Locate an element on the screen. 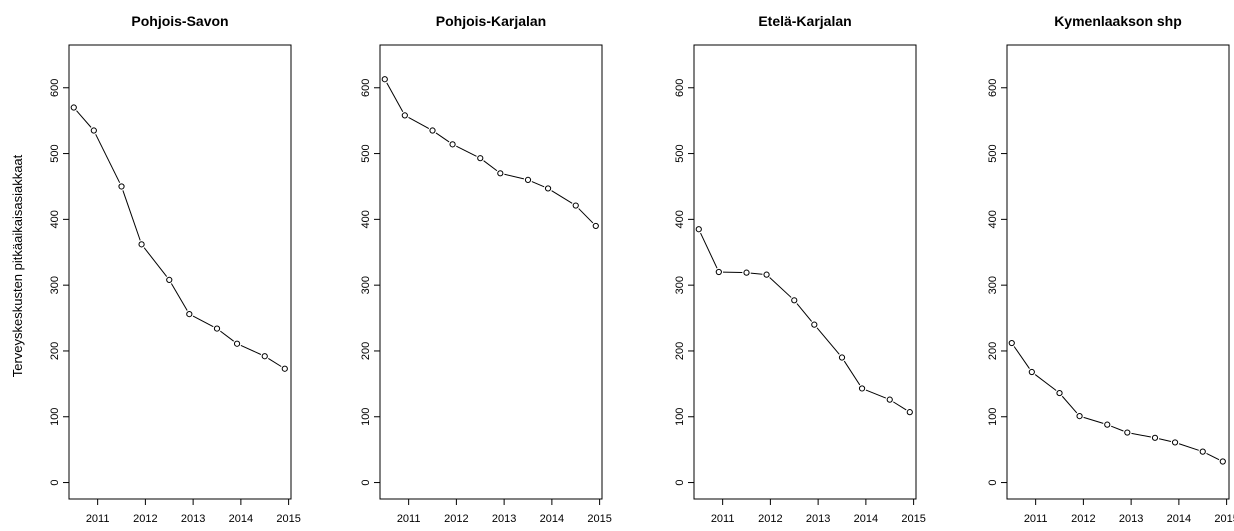  y-tick-label: 200 is located at coordinates (680, 351).